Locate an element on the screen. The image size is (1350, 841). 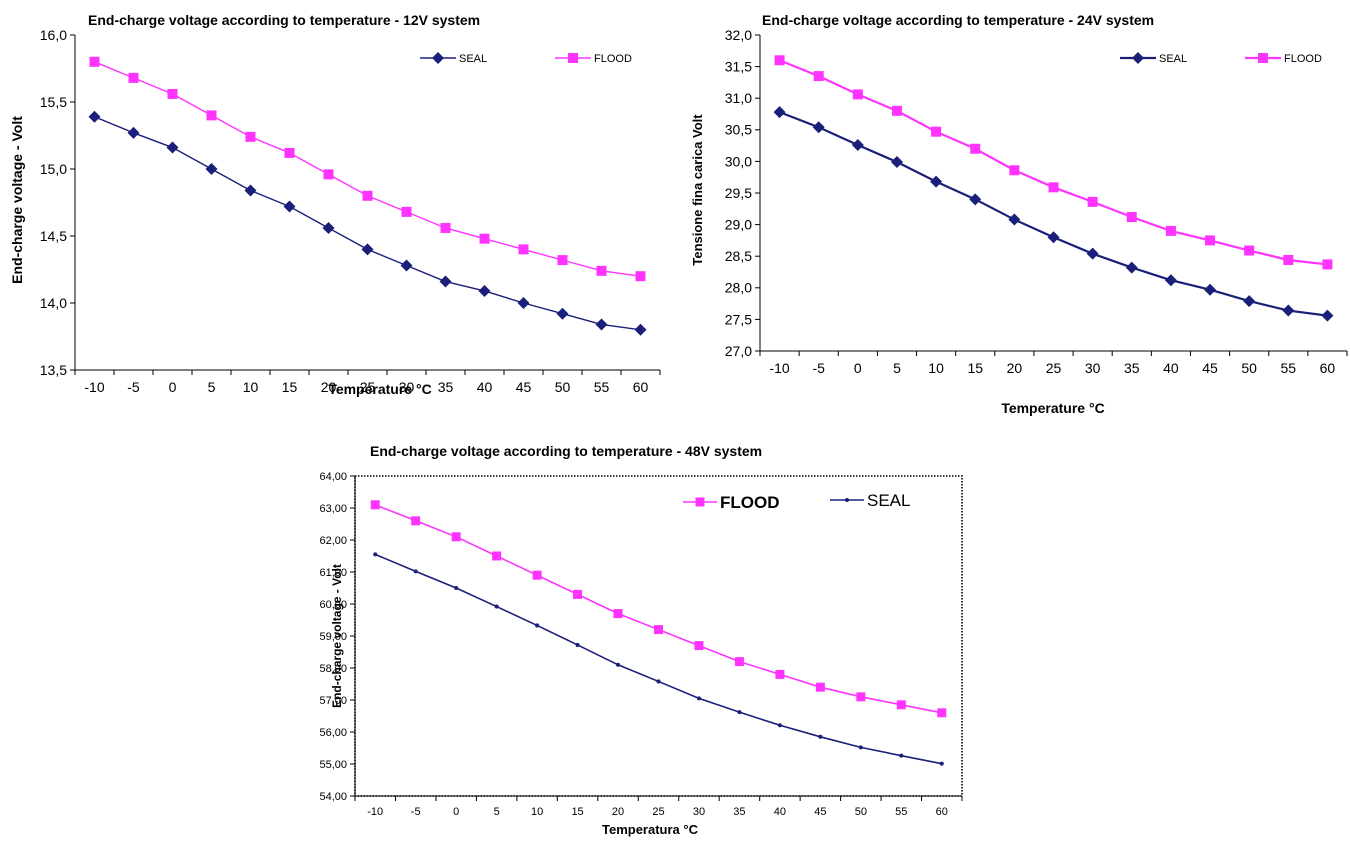
y-tick-label: 15,5 is located at coordinates (53, 102).